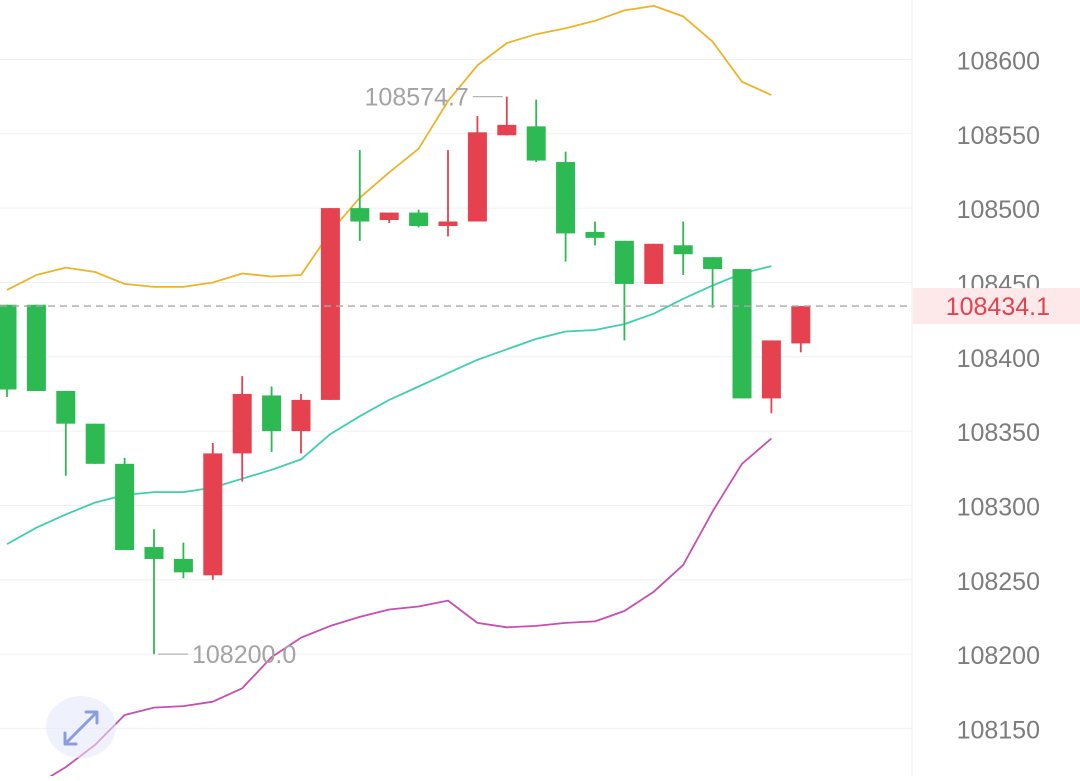 This screenshot has width=1080, height=781. What do you see at coordinates (998, 433) in the screenshot?
I see `price-tick-label: 108350` at bounding box center [998, 433].